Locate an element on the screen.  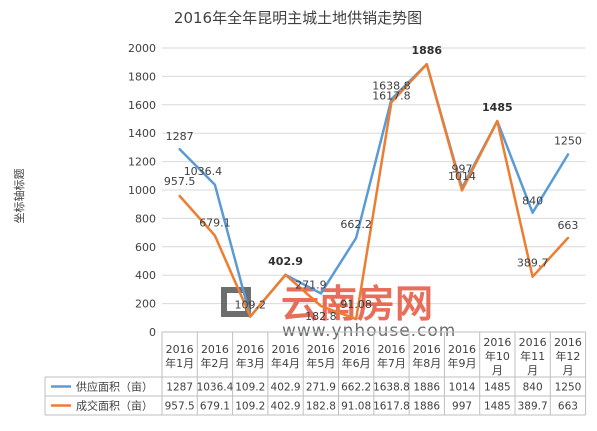
watermark-url: www.ynhouse.com is located at coordinates (369, 331).